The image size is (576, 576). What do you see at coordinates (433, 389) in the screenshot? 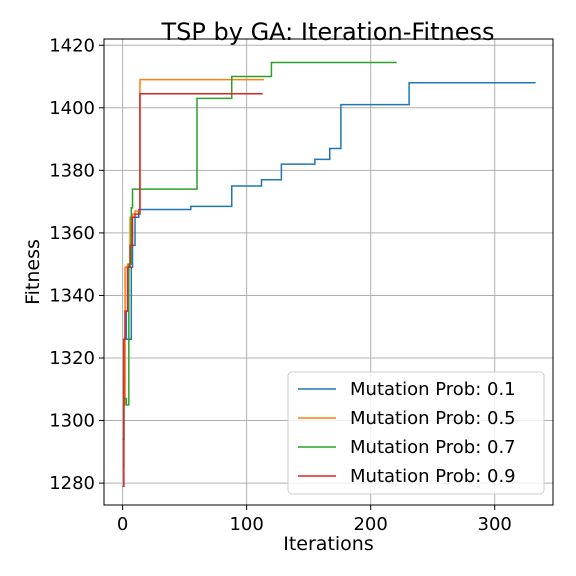
I see `legend-entry-label: Mutation Prob: 0.1` at bounding box center [433, 389].